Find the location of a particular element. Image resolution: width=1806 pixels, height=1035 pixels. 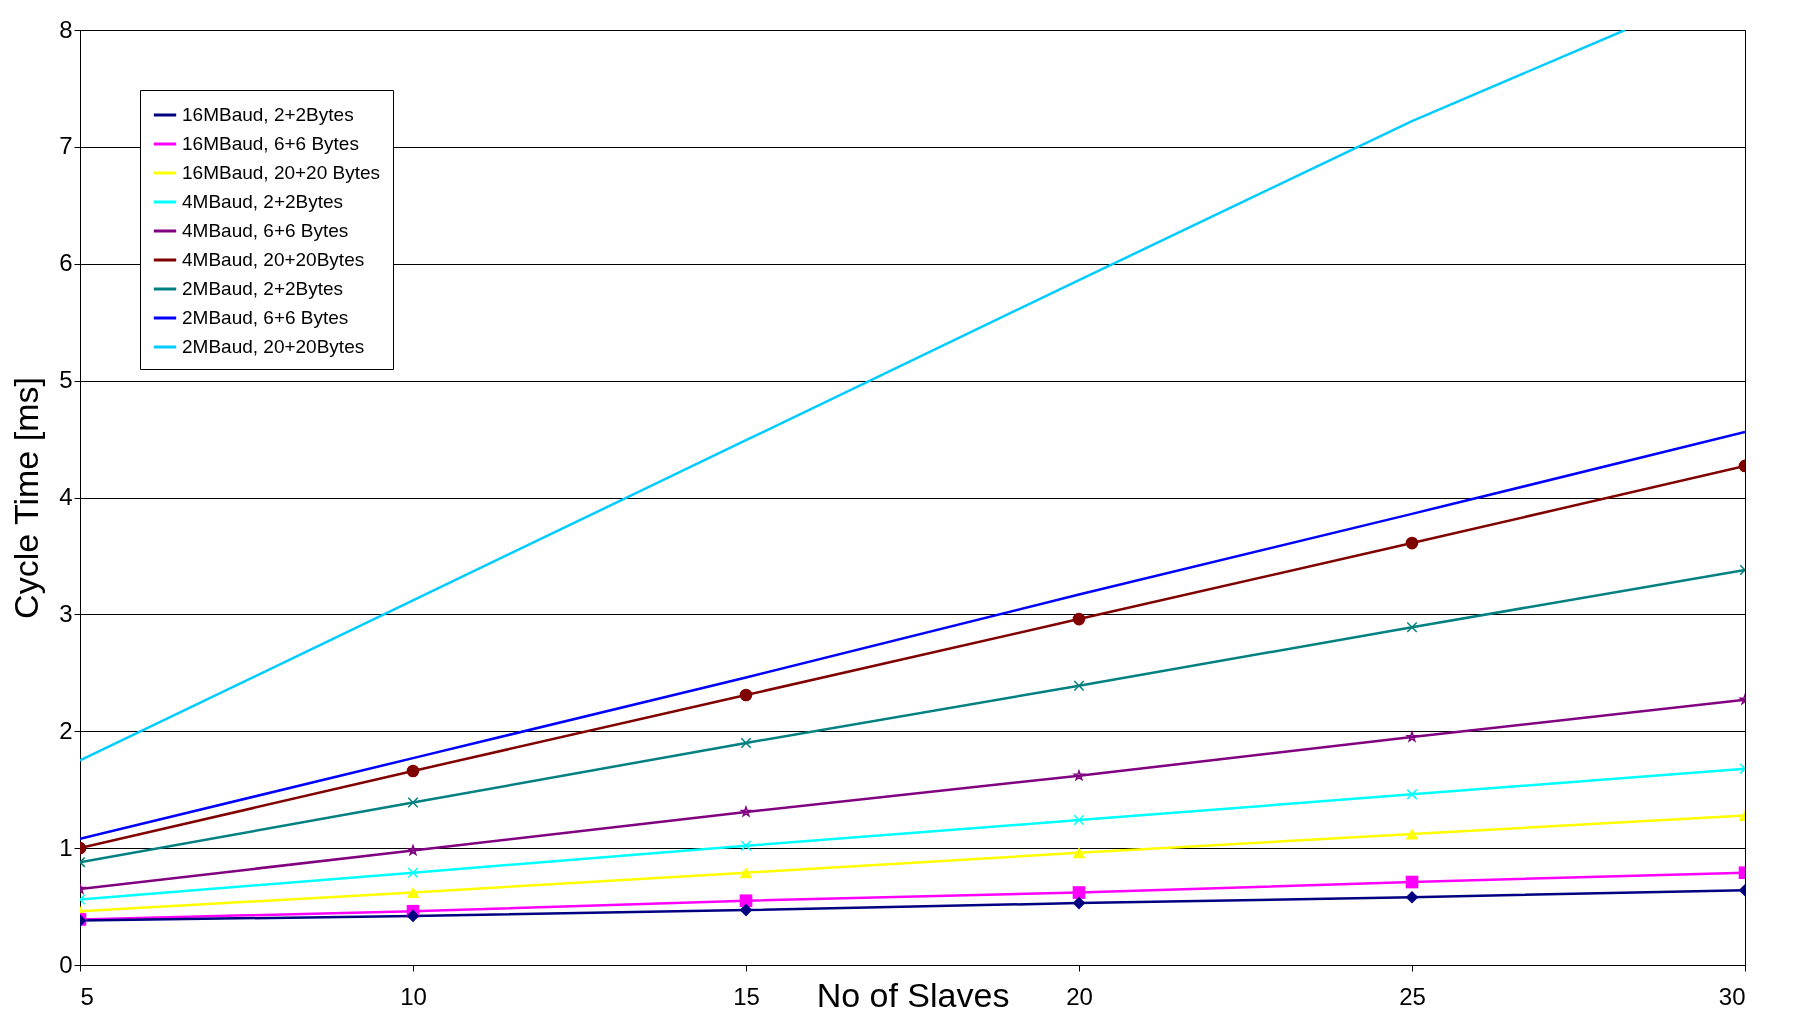

x-tick-label: 30 is located at coordinates (1732, 996).